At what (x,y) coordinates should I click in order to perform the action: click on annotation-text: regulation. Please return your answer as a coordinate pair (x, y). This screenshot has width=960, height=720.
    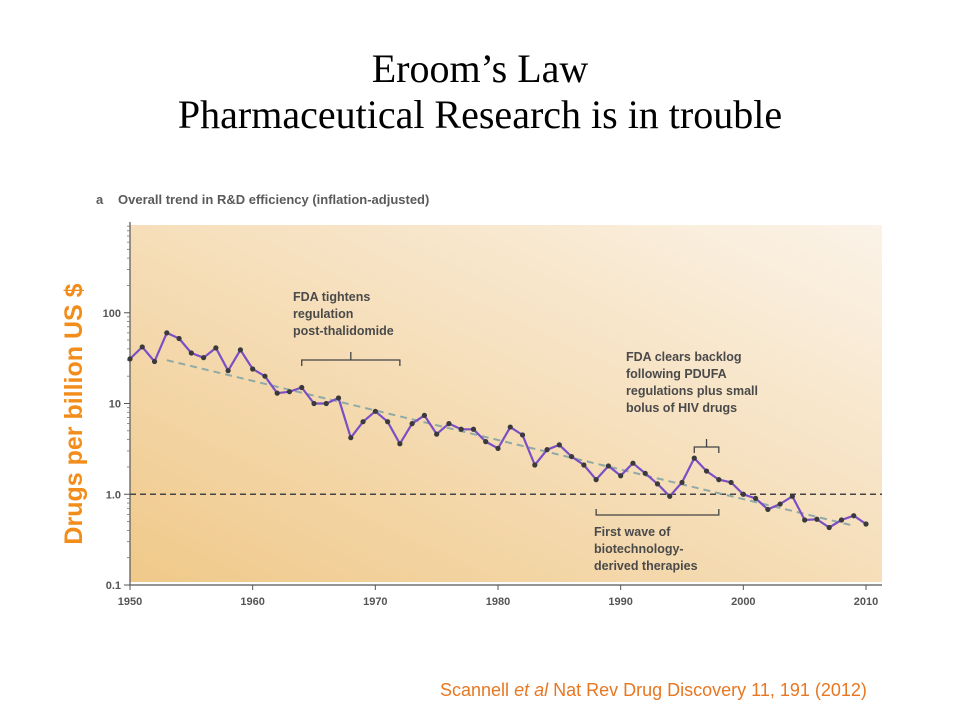
    Looking at the image, I should click on (323, 314).